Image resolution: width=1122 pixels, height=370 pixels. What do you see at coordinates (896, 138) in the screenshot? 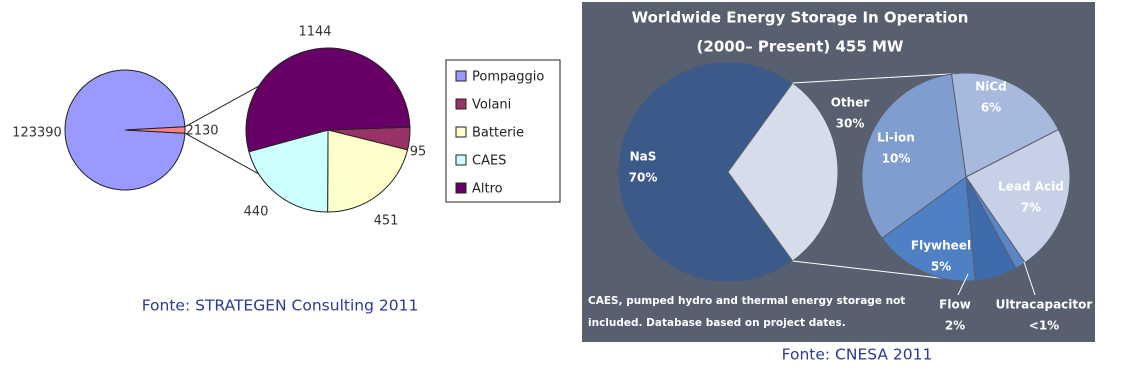
I see `slice-label: Li-ion` at bounding box center [896, 138].